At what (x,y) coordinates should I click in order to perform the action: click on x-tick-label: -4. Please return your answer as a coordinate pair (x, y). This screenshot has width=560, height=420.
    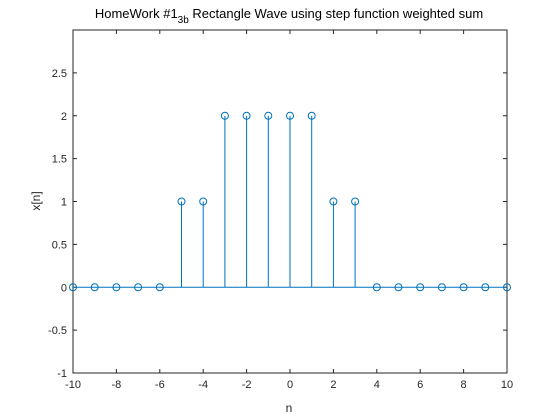
    Looking at the image, I should click on (203, 385).